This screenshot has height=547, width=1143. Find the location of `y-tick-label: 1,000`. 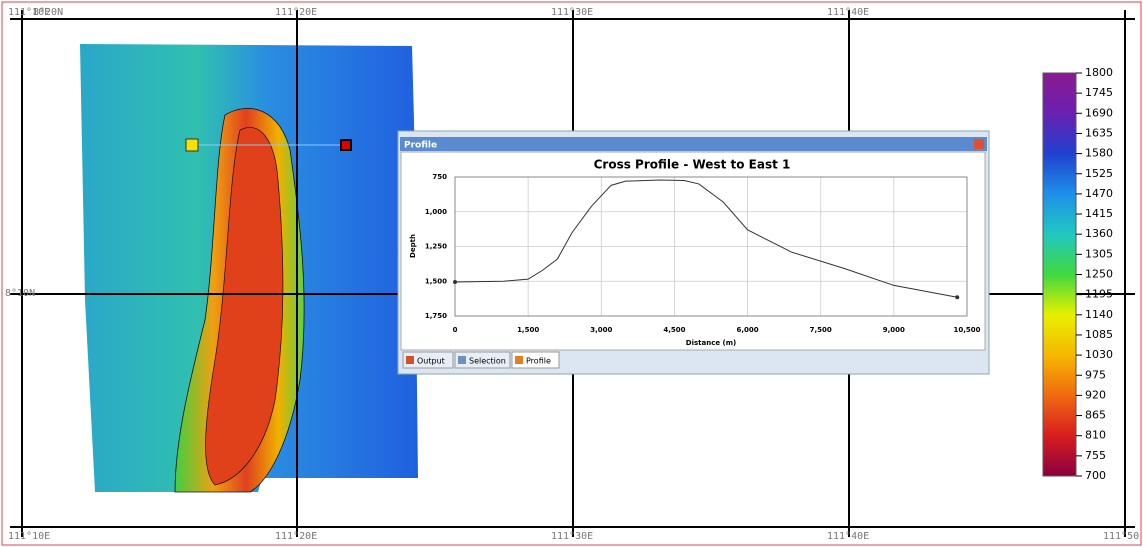

y-tick-label: 1,000 is located at coordinates (436, 212).